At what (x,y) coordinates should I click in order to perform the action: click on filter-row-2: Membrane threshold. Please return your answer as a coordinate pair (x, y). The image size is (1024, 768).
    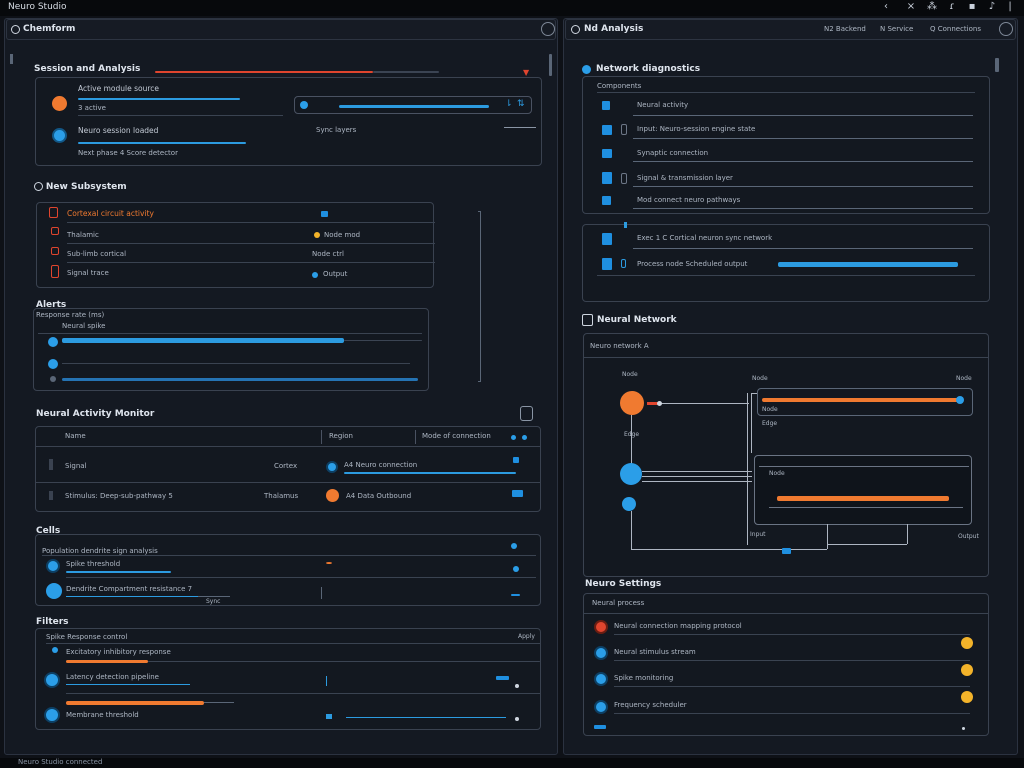
    Looking at the image, I should click on (102, 715).